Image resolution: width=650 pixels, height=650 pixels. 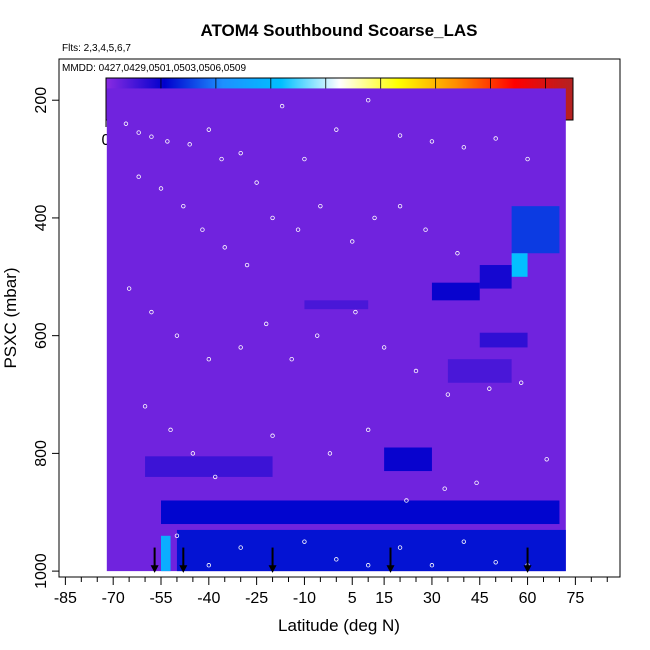 What do you see at coordinates (338, 30) in the screenshot?
I see `chart-title: ATOM4 Southbound Scoarse_LAS` at bounding box center [338, 30].